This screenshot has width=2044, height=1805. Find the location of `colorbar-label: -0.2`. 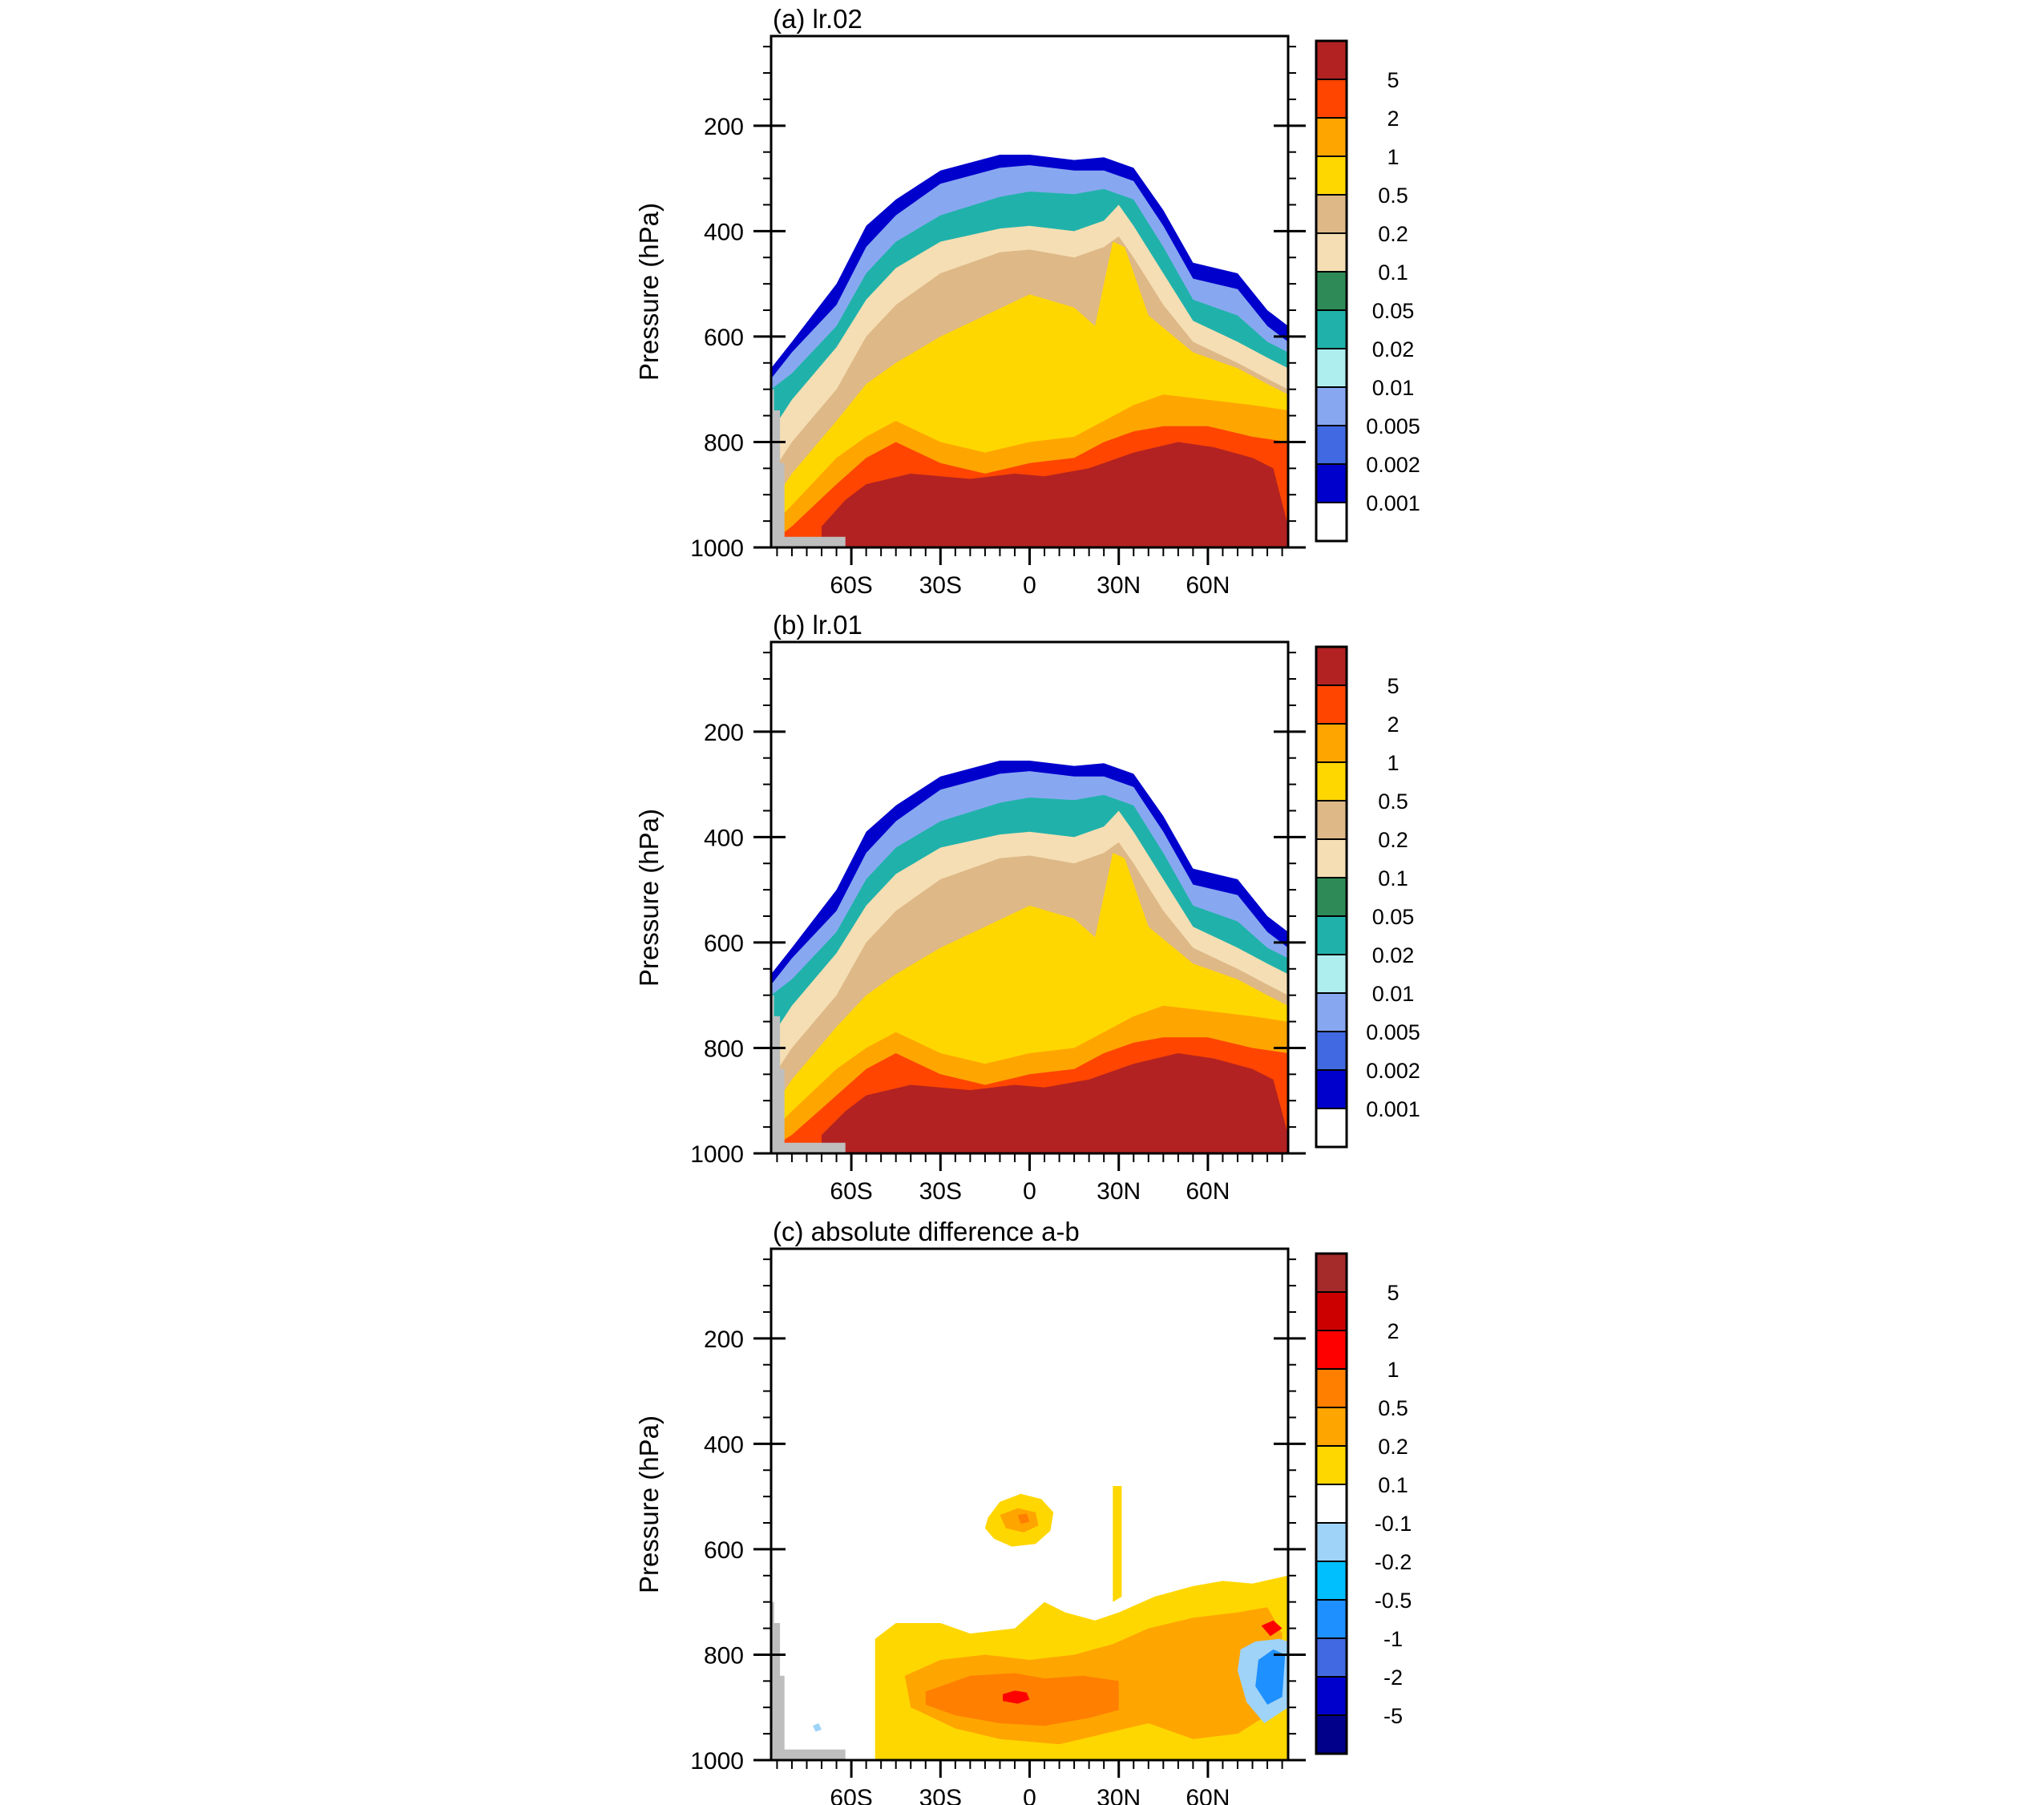

colorbar-label: -0.2 is located at coordinates (1393, 1562).